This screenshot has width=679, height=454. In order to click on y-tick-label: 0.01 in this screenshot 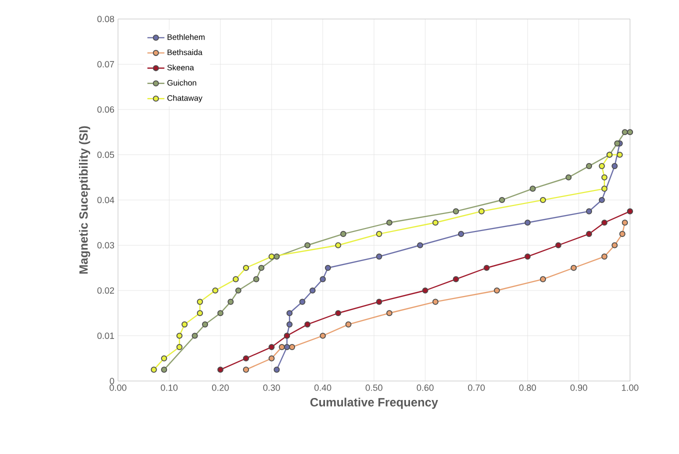, I will do `click(105, 335)`.